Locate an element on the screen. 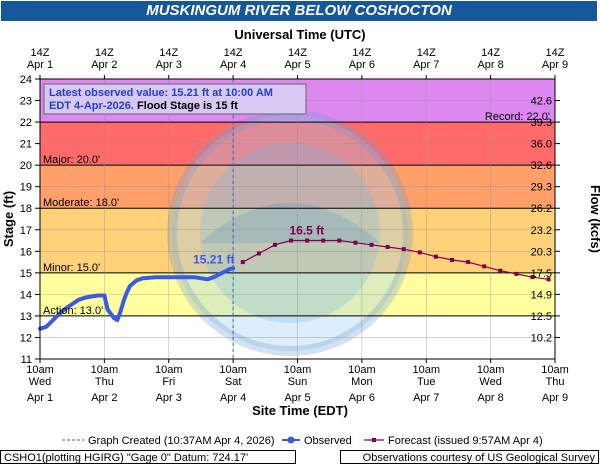 The width and height of the screenshot is (600, 465). legend-forecast-marker is located at coordinates (374, 440).